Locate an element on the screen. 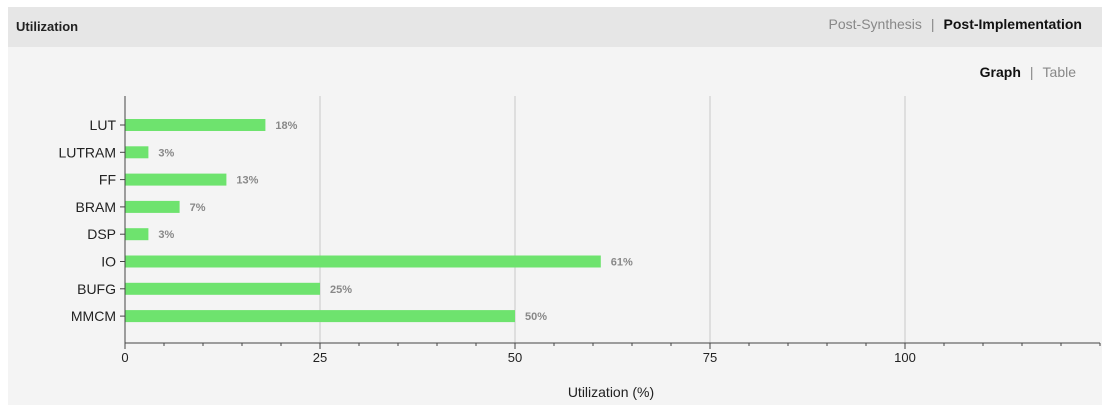 This screenshot has width=1107, height=405. bar-dsp is located at coordinates (137, 234).